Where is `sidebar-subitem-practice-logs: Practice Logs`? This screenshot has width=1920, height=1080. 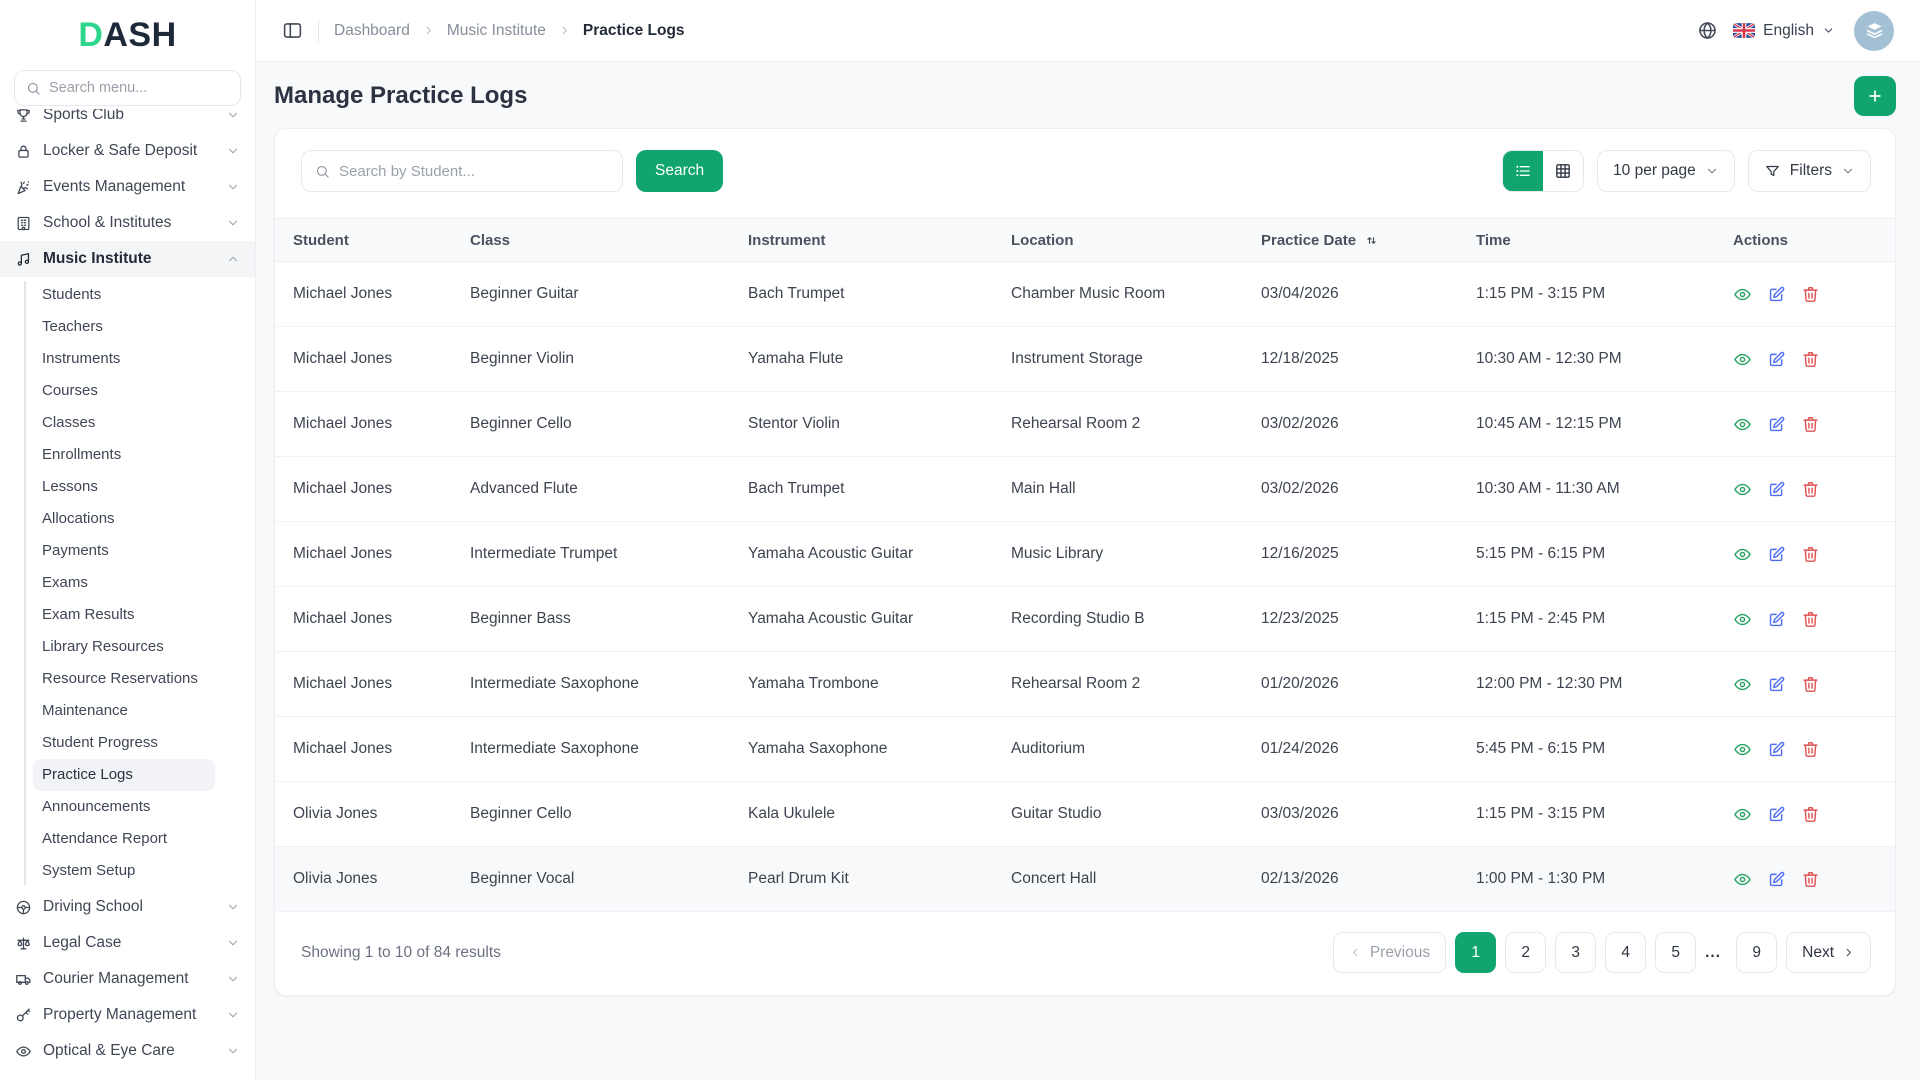
sidebar-subitem-practice-logs: Practice Logs is located at coordinates (124, 775).